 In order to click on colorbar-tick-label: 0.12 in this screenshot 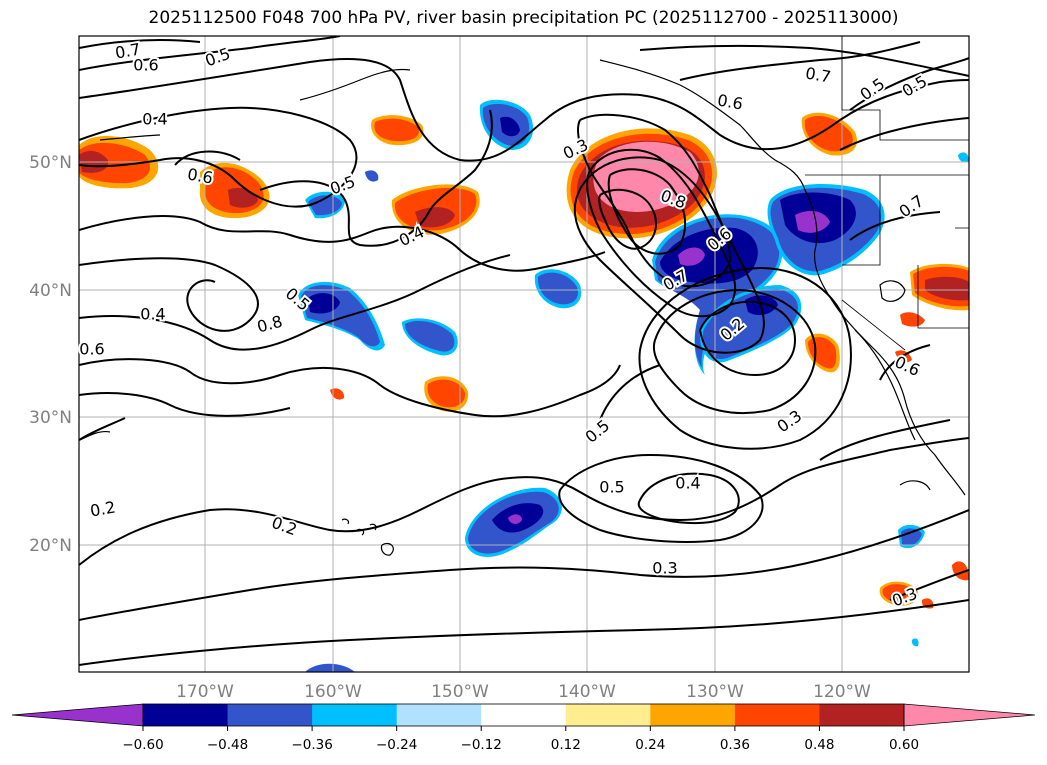, I will do `click(566, 745)`.